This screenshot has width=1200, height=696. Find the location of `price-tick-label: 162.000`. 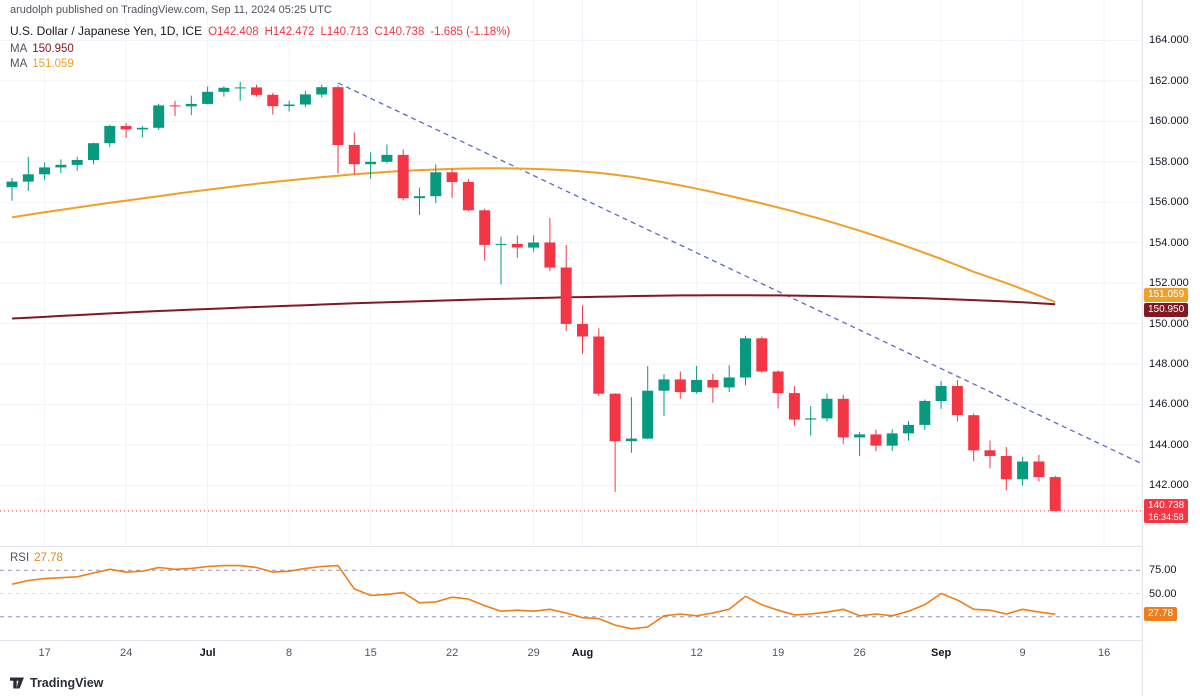

price-tick-label: 162.000 is located at coordinates (1169, 80).